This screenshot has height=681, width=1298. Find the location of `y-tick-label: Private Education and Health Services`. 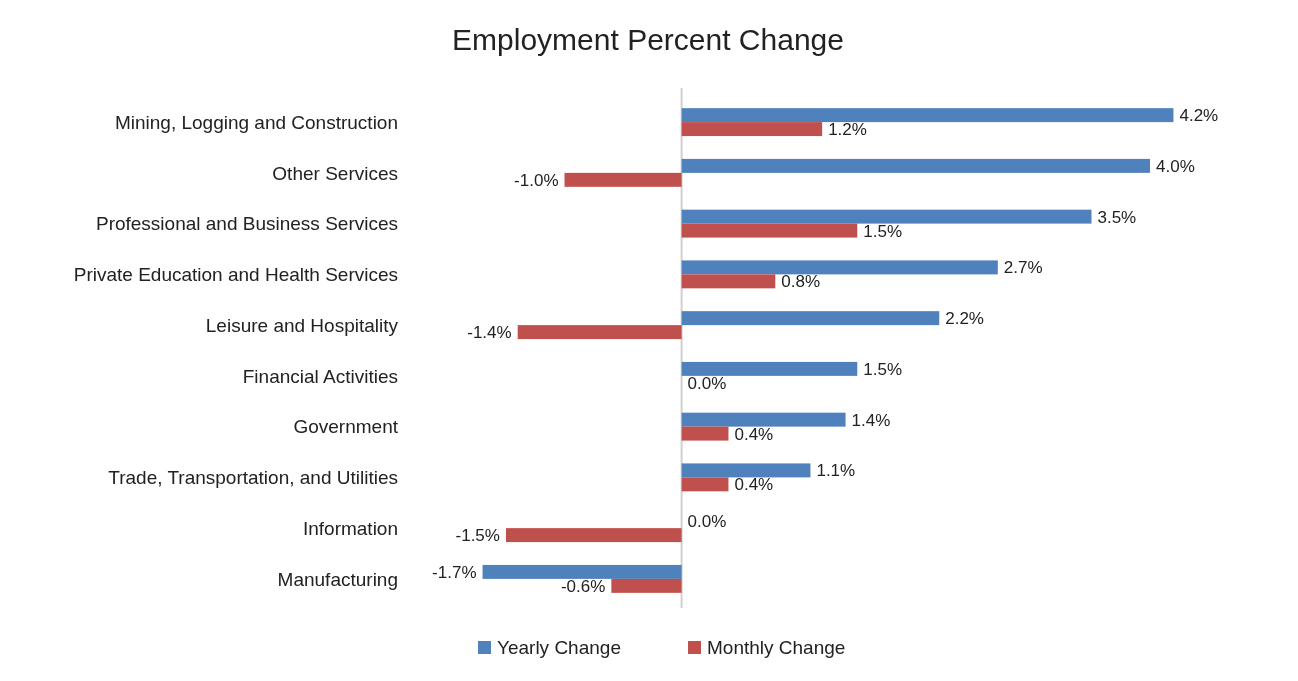

y-tick-label: Private Education and Health Services is located at coordinates (235, 275).